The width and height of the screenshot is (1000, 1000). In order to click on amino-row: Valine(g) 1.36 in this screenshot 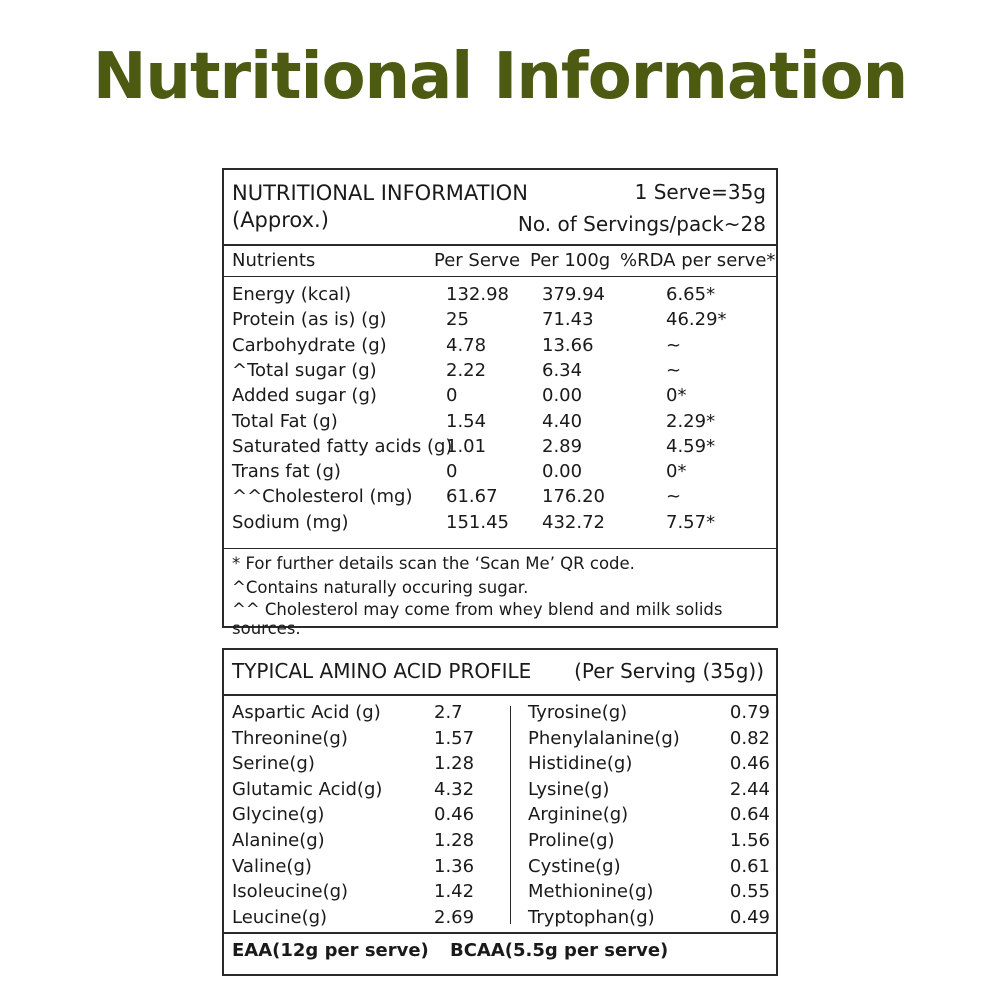, I will do `click(364, 868)`.